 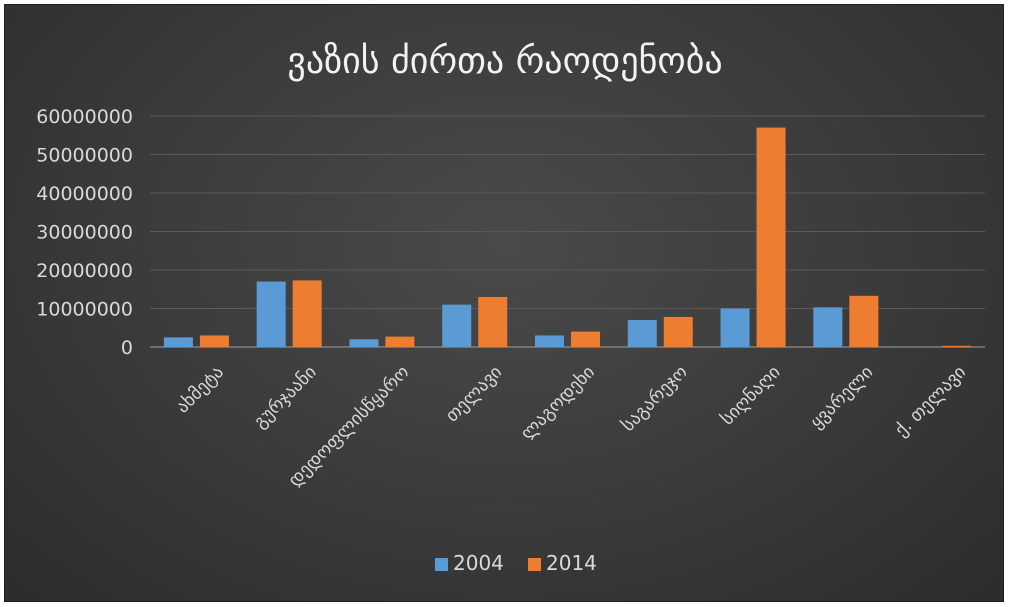 What do you see at coordinates (534, 564) in the screenshot?
I see `legend-swatch-2014` at bounding box center [534, 564].